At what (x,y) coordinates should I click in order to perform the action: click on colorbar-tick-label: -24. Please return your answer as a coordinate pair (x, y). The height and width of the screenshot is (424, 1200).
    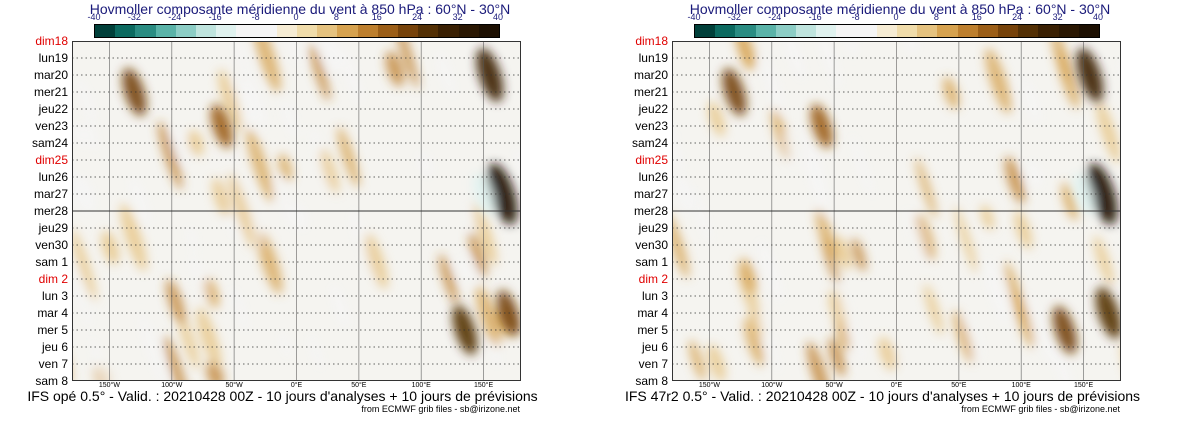
    Looking at the image, I should click on (175, 17).